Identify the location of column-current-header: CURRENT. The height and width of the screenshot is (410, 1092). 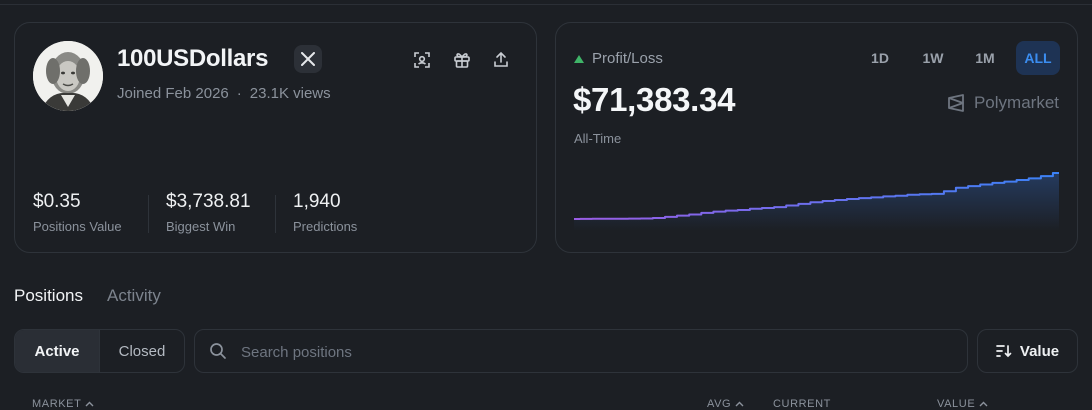
(802, 404).